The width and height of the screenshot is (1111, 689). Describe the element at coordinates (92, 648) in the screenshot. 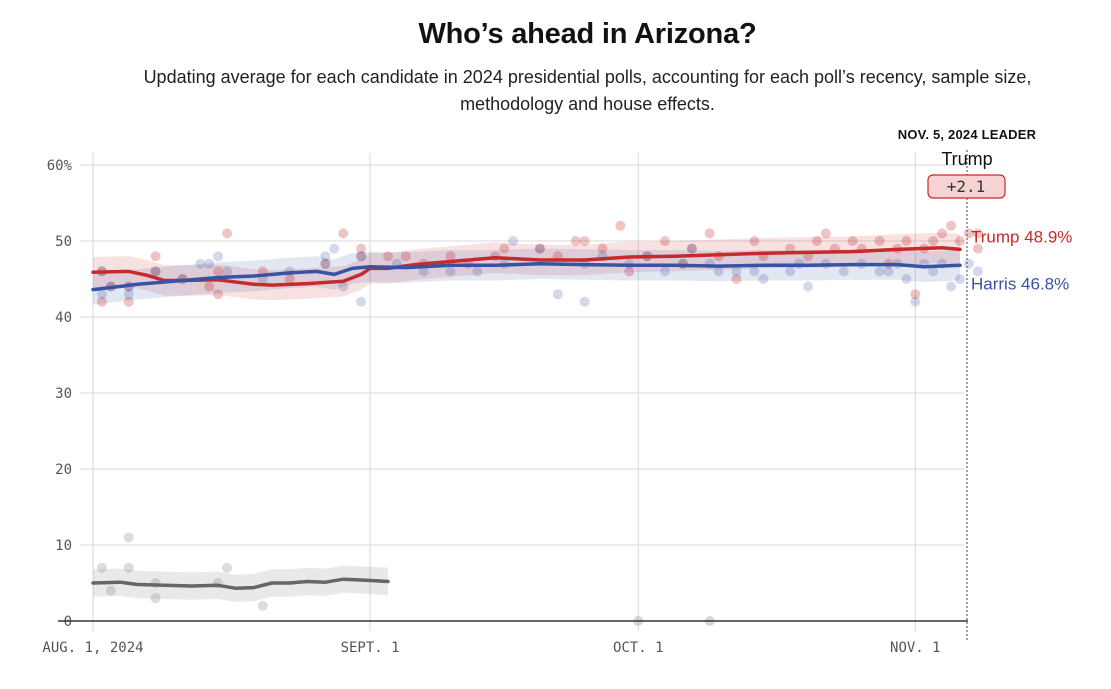

I see `x-tick-label: AUG. 1, 2024` at that location.